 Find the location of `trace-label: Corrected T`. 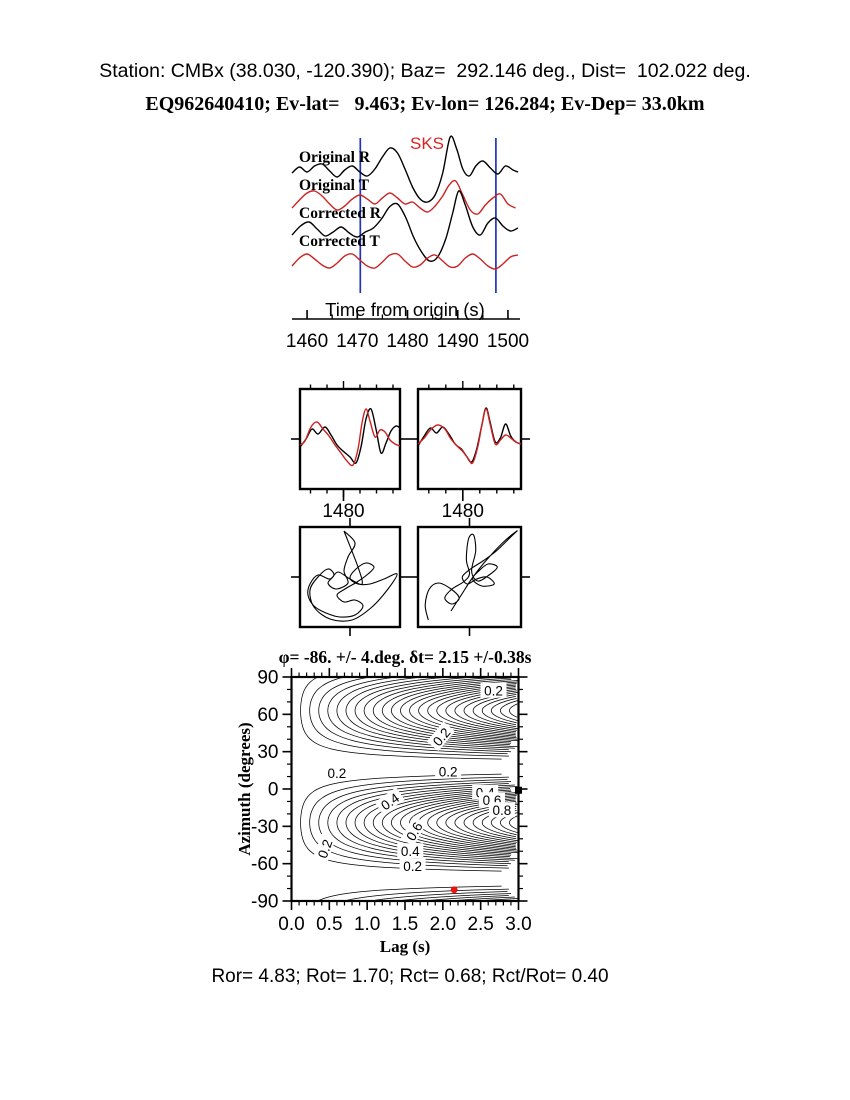

trace-label: Corrected T is located at coordinates (339, 241).